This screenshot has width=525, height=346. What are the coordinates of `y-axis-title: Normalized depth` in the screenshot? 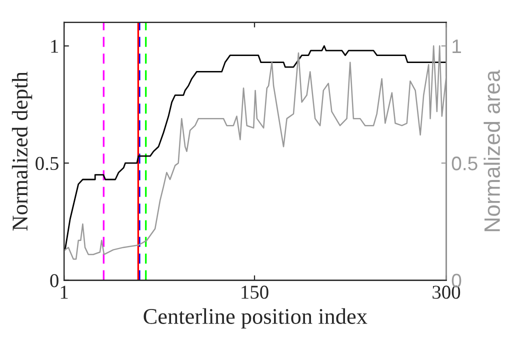 It's located at (22, 151).